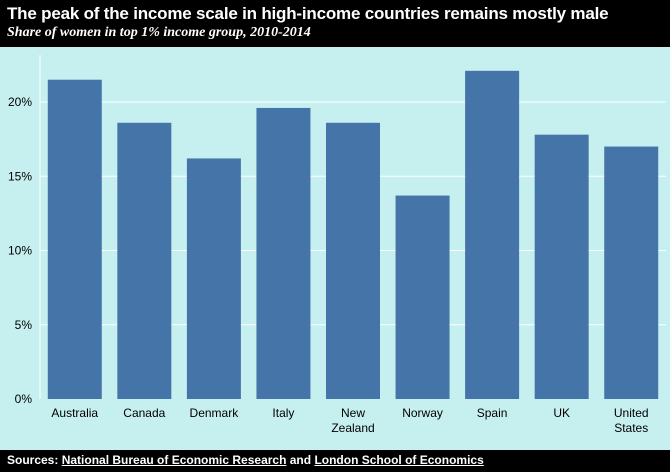 The image size is (670, 472). What do you see at coordinates (24, 399) in the screenshot?
I see `y-tick-label: 0%` at bounding box center [24, 399].